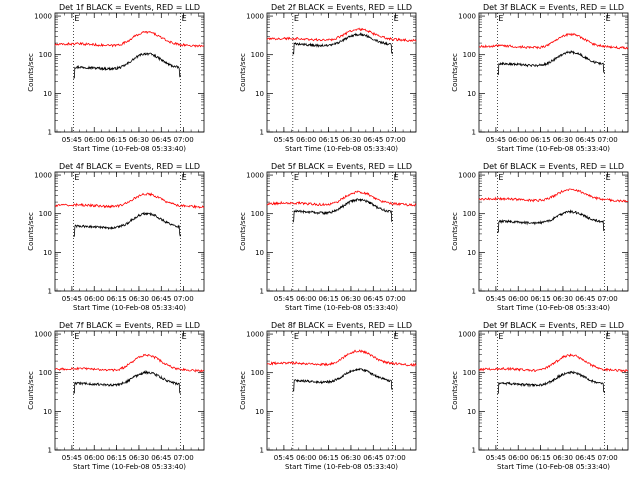 This screenshot has height=480, width=640. Describe the element at coordinates (129, 7) in the screenshot. I see `panel-title: Det 1f BLACK = Events, RED = LLD` at that location.